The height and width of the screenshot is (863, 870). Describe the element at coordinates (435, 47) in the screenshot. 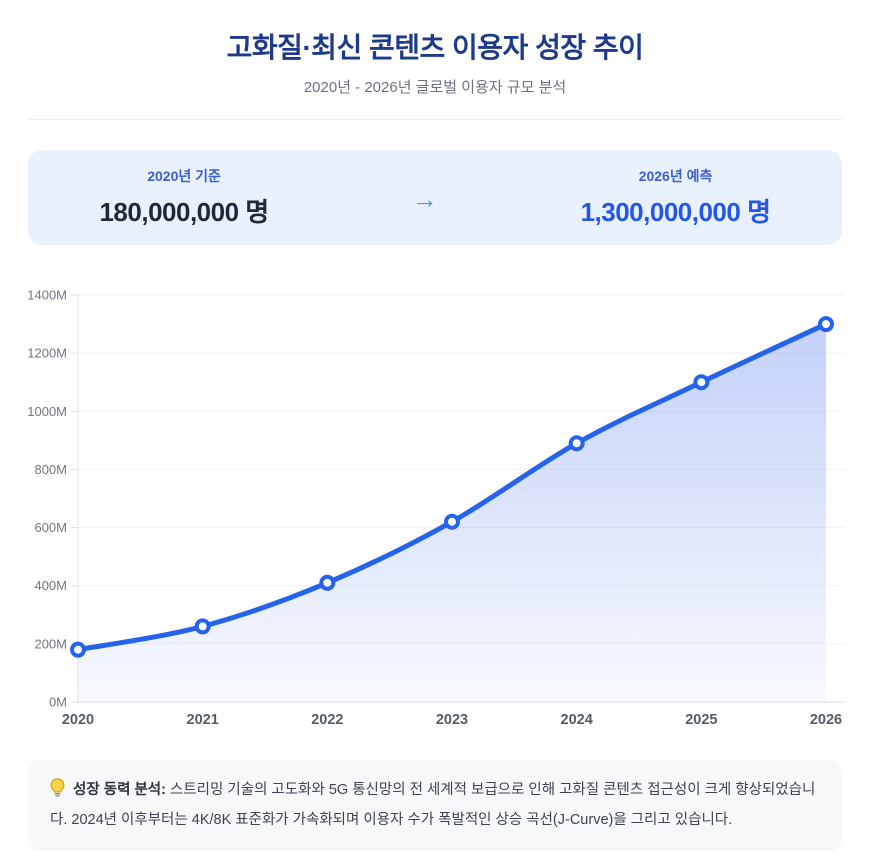

I see `page-title: 고화질·최신 콘텐츠 이용자 성장 추이` at that location.